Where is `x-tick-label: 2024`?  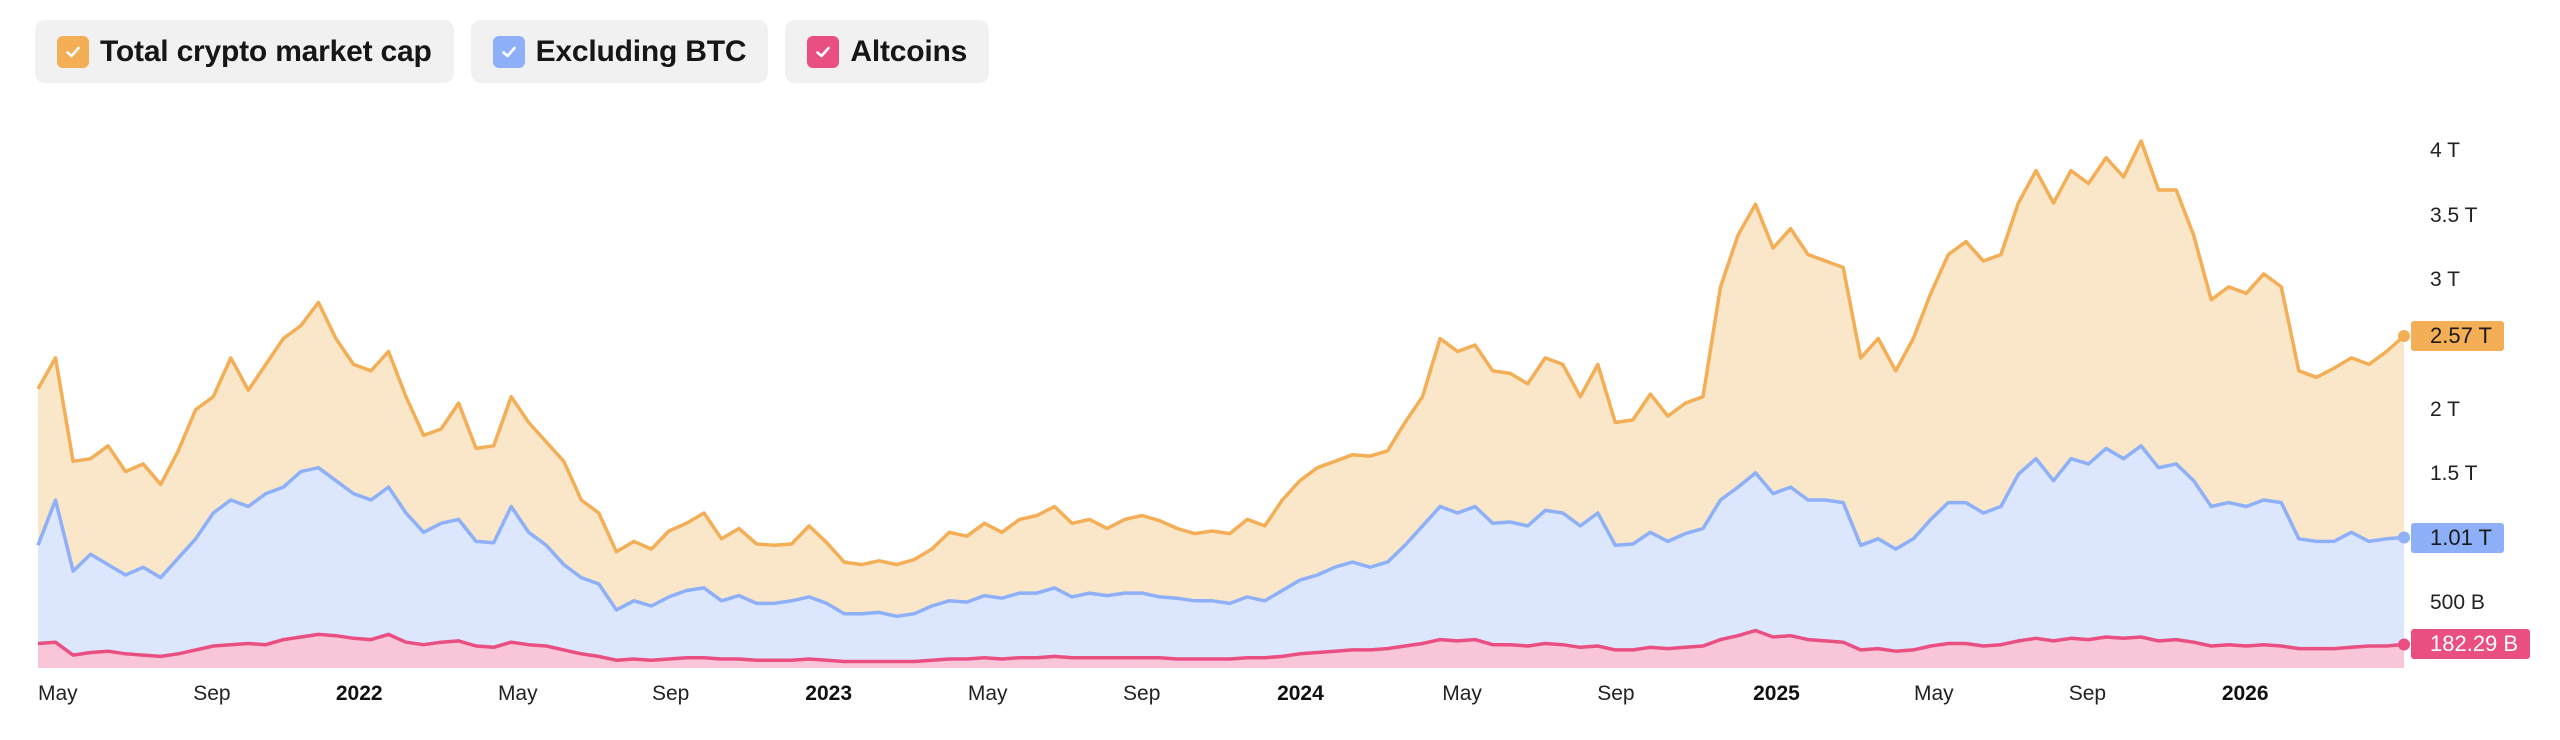
x-tick-label: 2024 is located at coordinates (1300, 693).